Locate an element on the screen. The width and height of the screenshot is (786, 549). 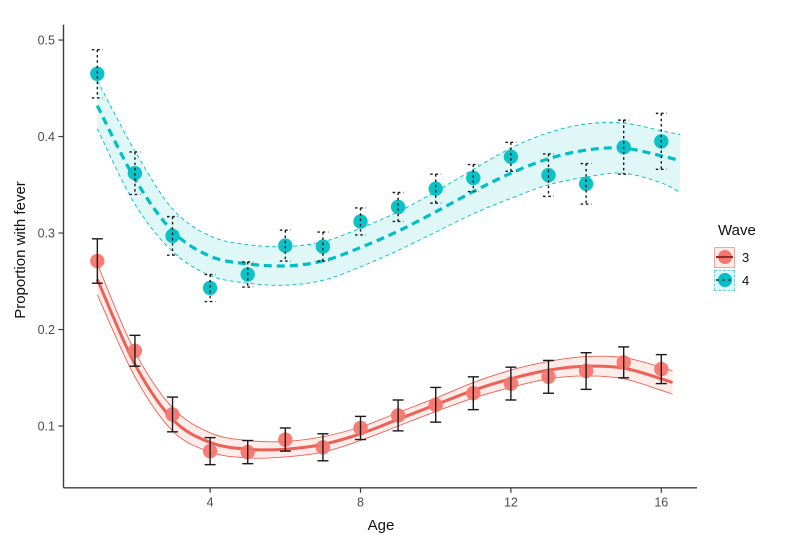
y-tick-label-0.2: 0.2 is located at coordinates (46, 330).